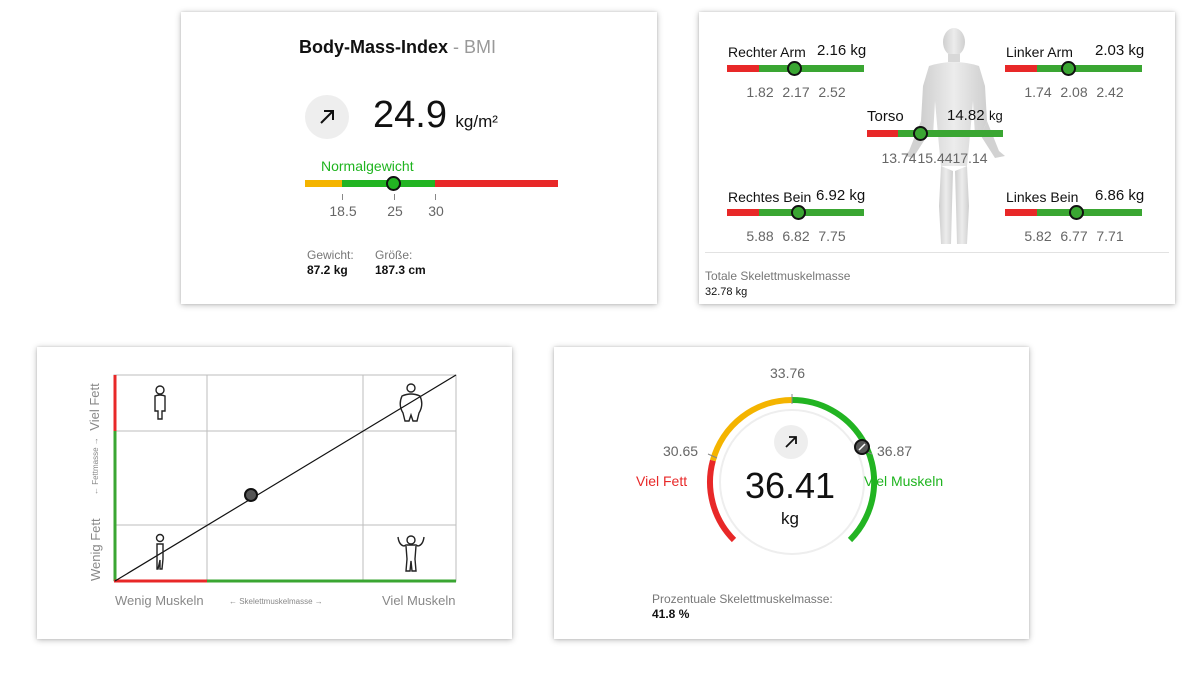 The height and width of the screenshot is (674, 1200). I want to click on torso-value-row: 14.82 kg, so click(975, 116).